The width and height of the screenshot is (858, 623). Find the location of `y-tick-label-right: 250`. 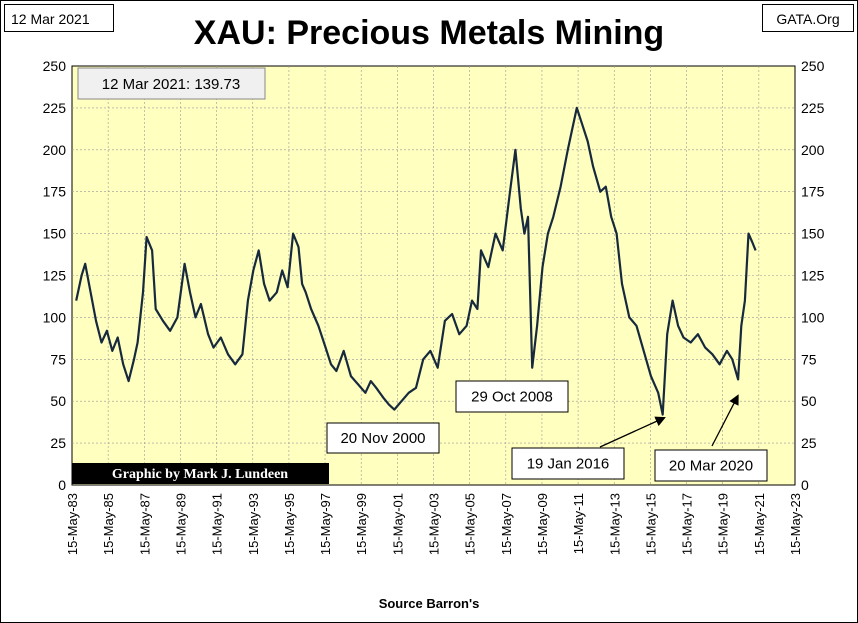

y-tick-label-right: 250 is located at coordinates (813, 66).